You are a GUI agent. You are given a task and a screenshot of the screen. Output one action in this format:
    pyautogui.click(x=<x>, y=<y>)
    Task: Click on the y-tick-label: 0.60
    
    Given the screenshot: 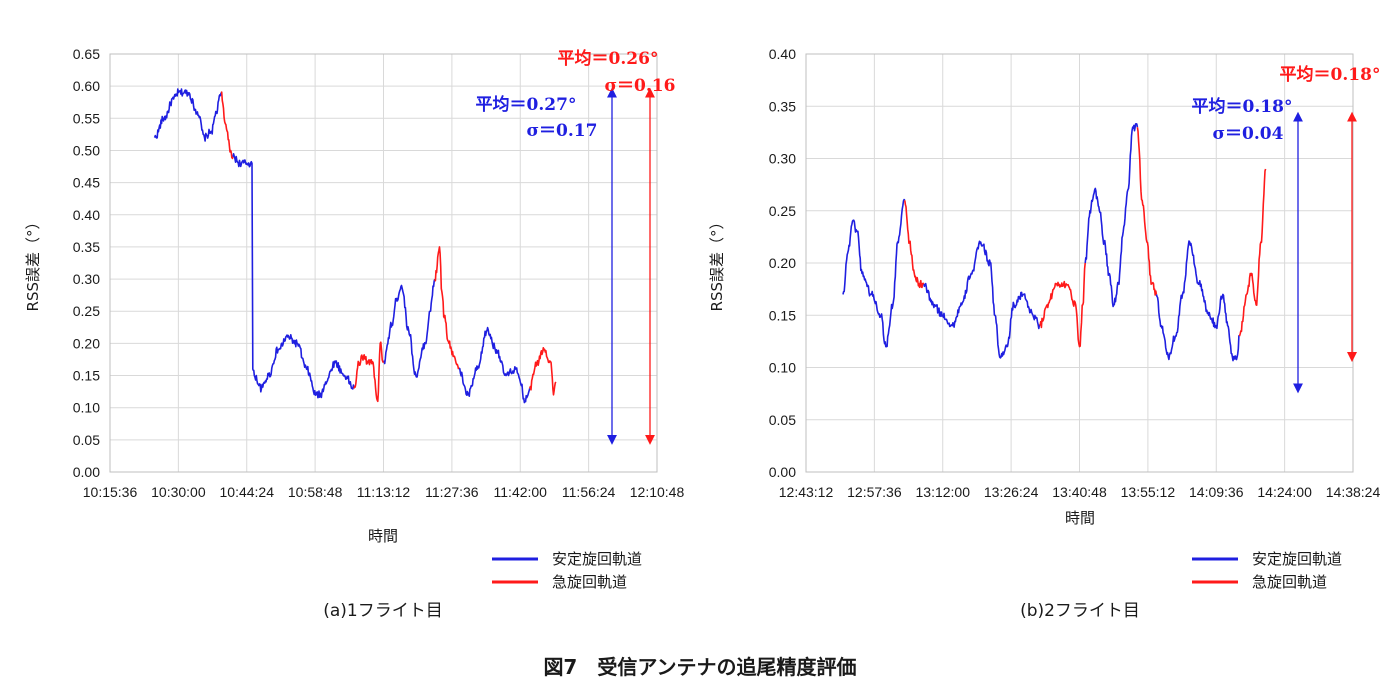 What is the action you would take?
    pyautogui.click(x=86, y=86)
    